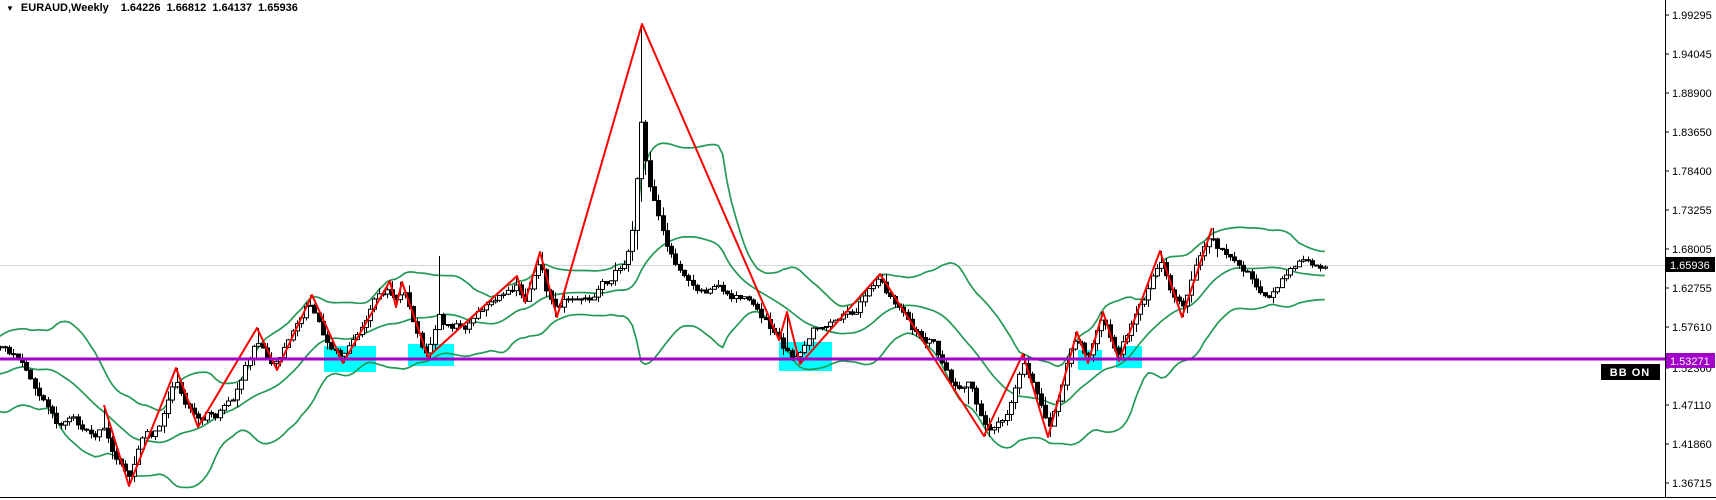  I want to click on axis-price-label: 1.41860, so click(1692, 445).